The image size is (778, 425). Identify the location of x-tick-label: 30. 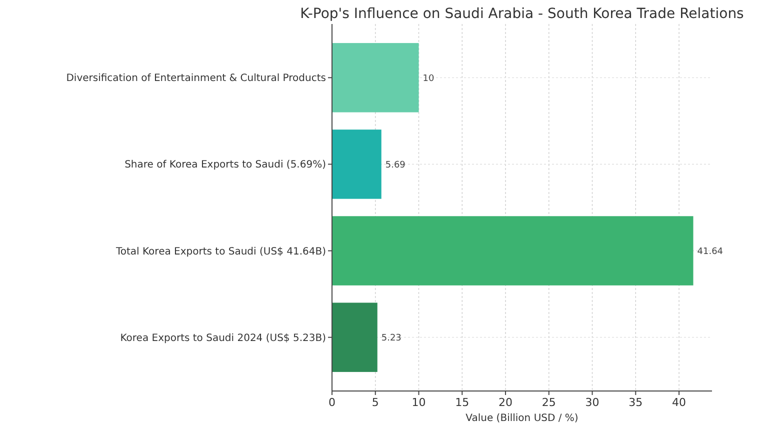
(592, 402).